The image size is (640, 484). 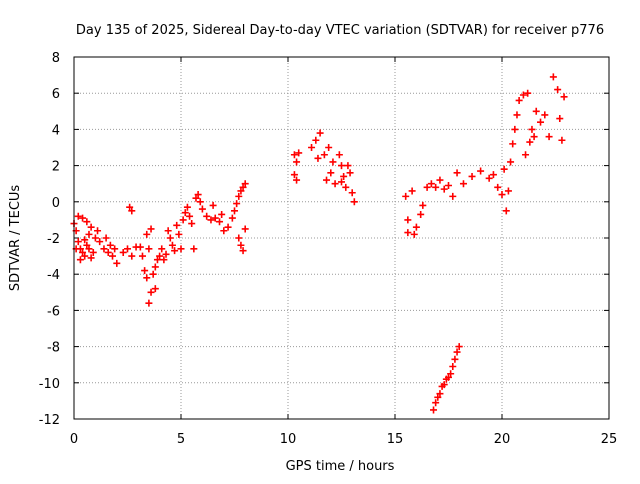 I want to click on y-tick-label: 8, so click(x=56, y=58).